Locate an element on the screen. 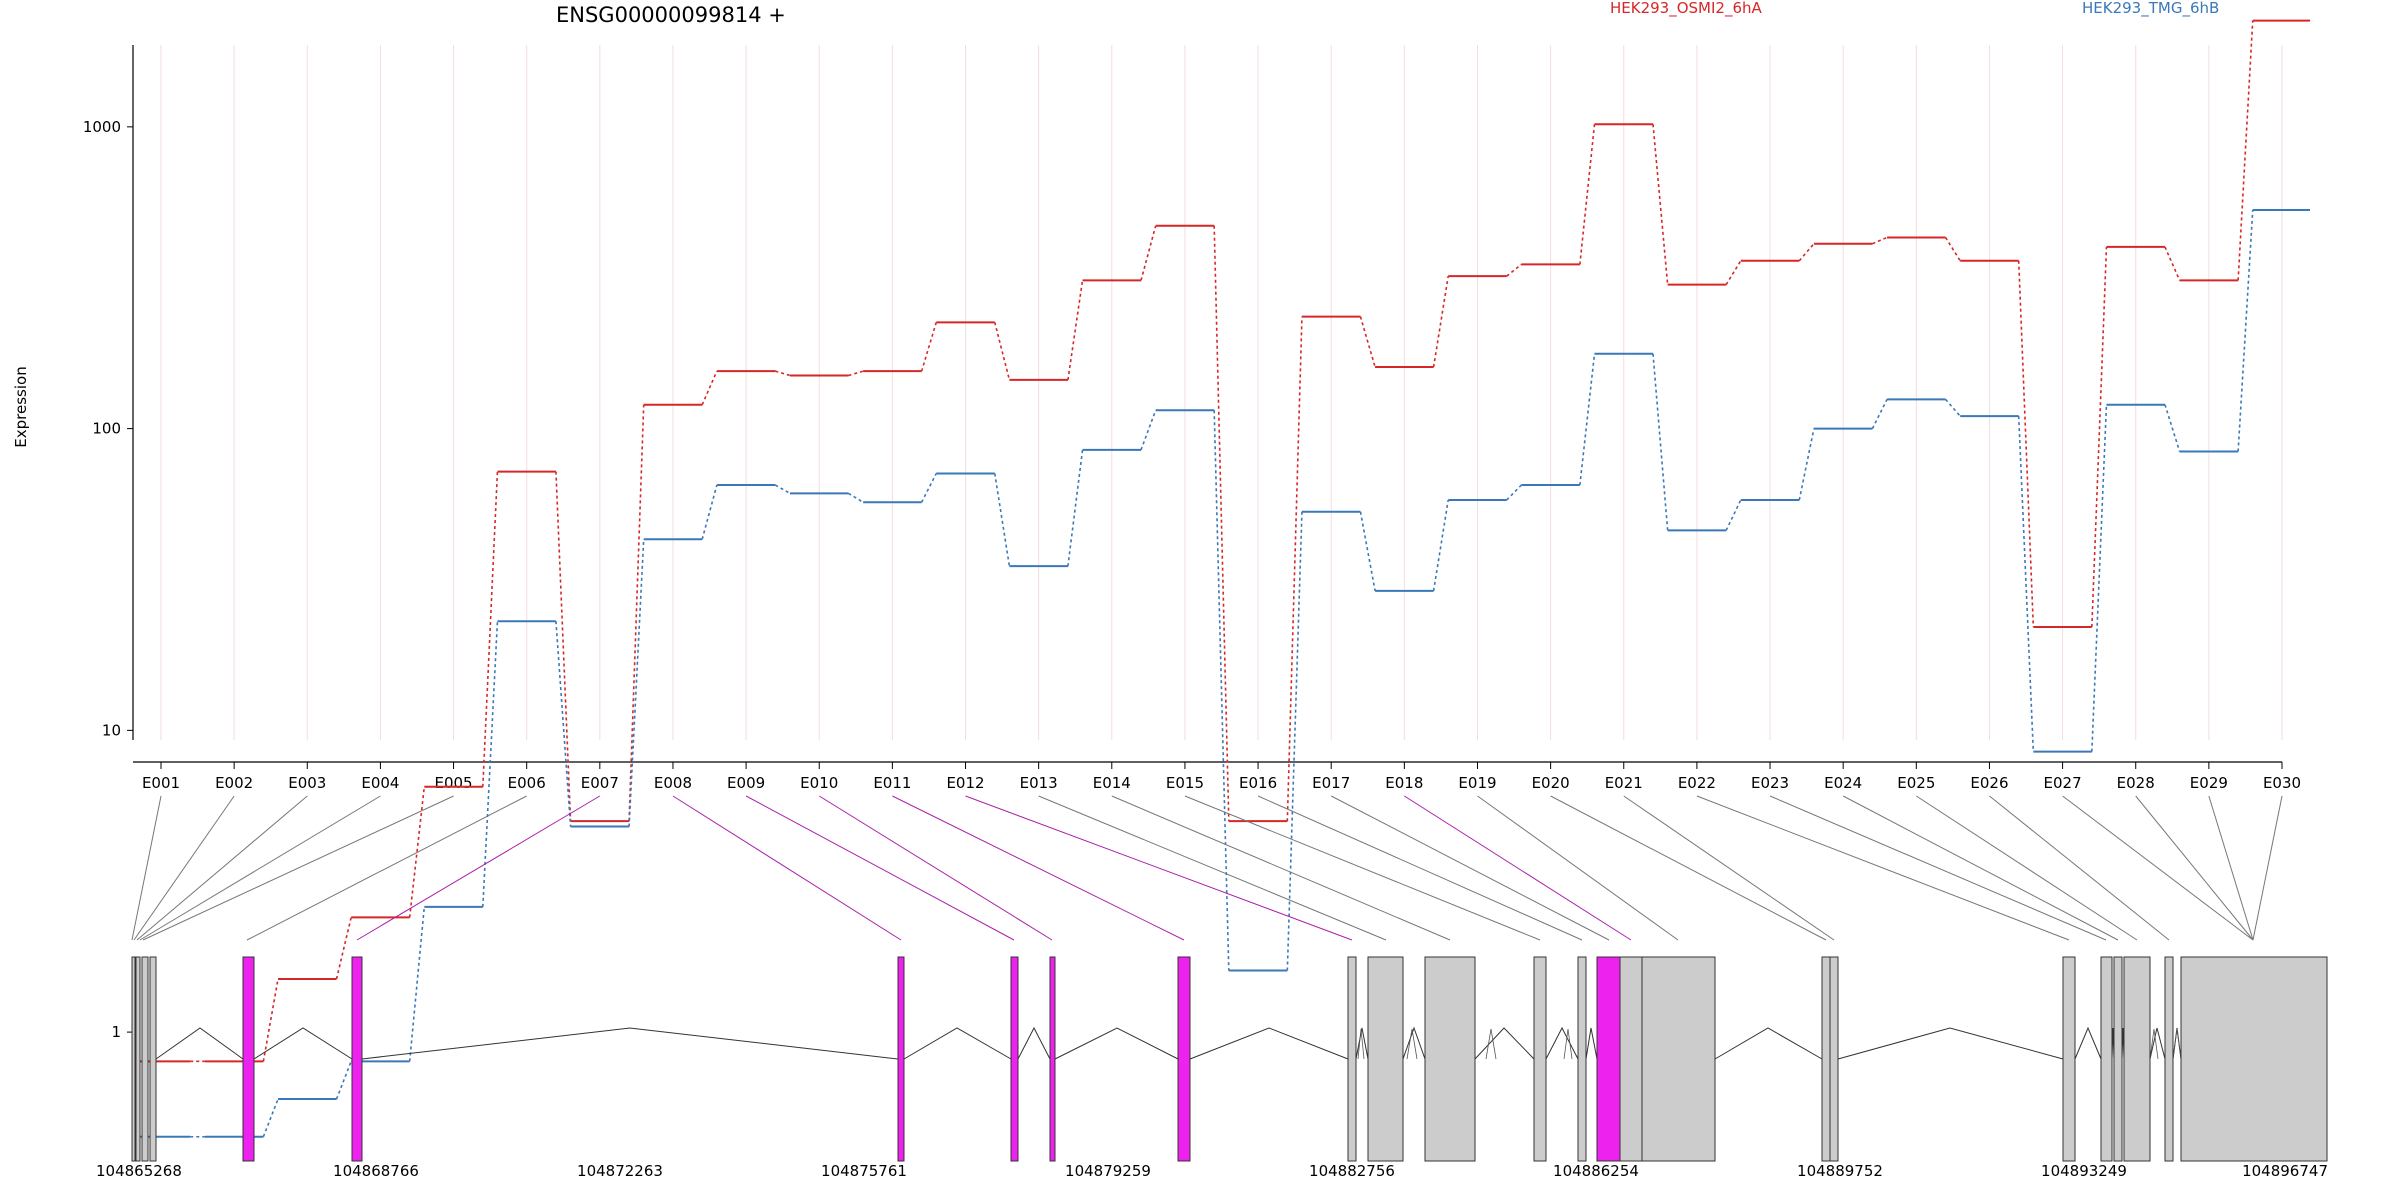 This screenshot has width=2400, height=1200. connector-e024 is located at coordinates (1980, 868).